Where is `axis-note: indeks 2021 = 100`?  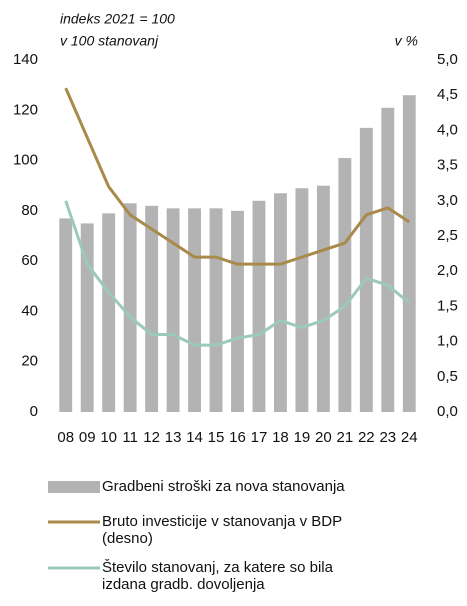
axis-note: indeks 2021 = 100 is located at coordinates (117, 19).